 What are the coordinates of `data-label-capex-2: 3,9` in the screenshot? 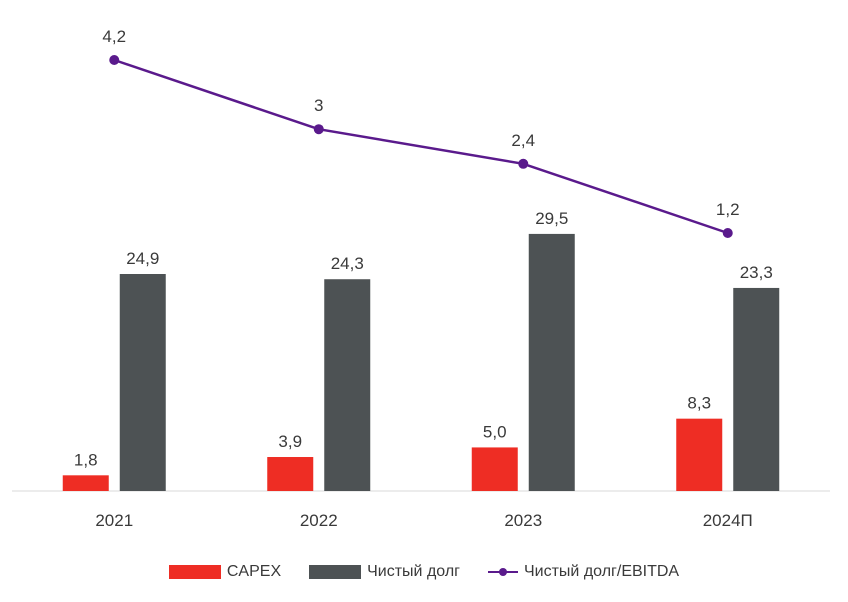 It's located at (290, 441).